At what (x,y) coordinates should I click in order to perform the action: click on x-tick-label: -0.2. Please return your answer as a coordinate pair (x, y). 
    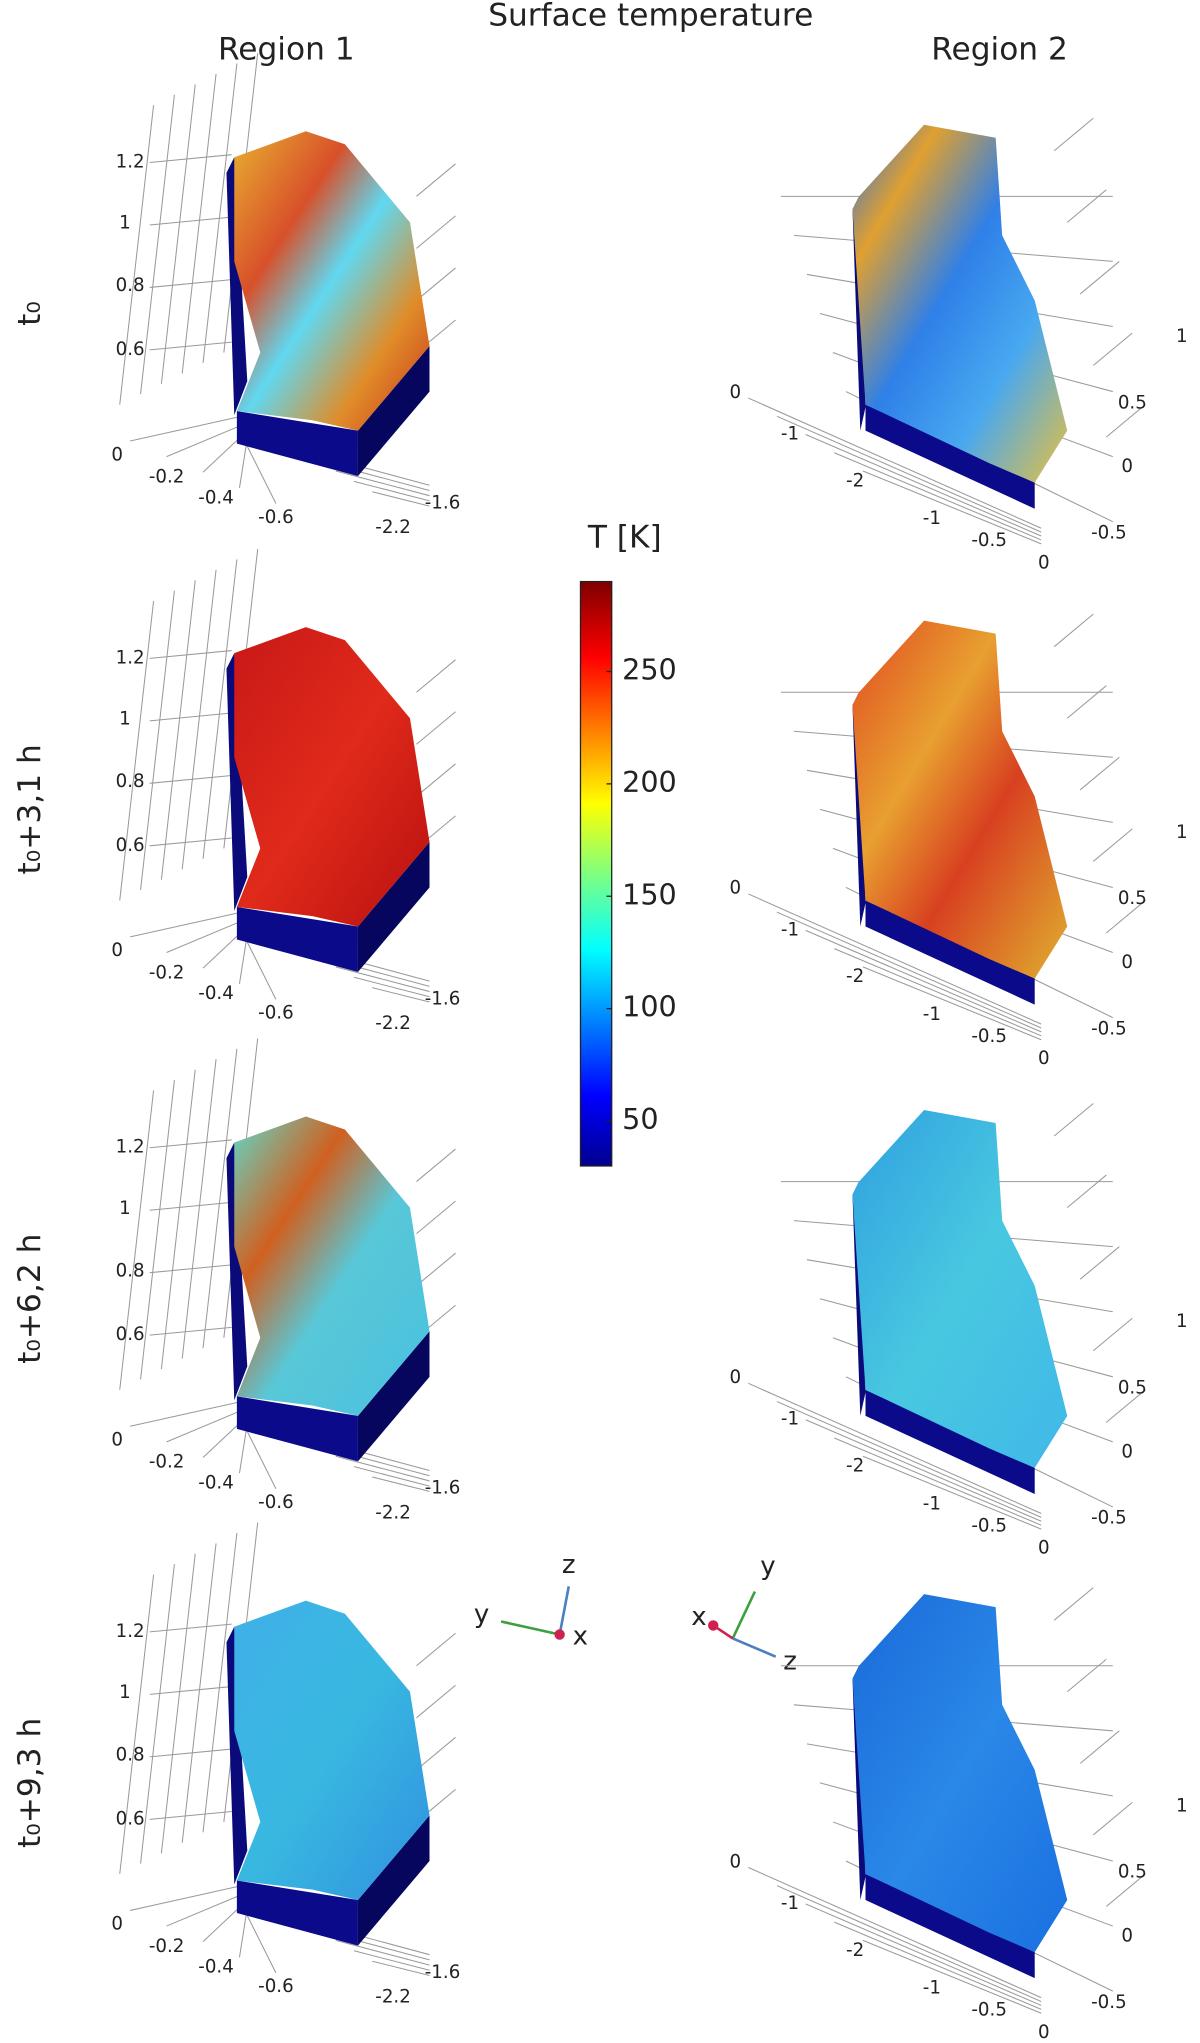
    Looking at the image, I should click on (167, 1946).